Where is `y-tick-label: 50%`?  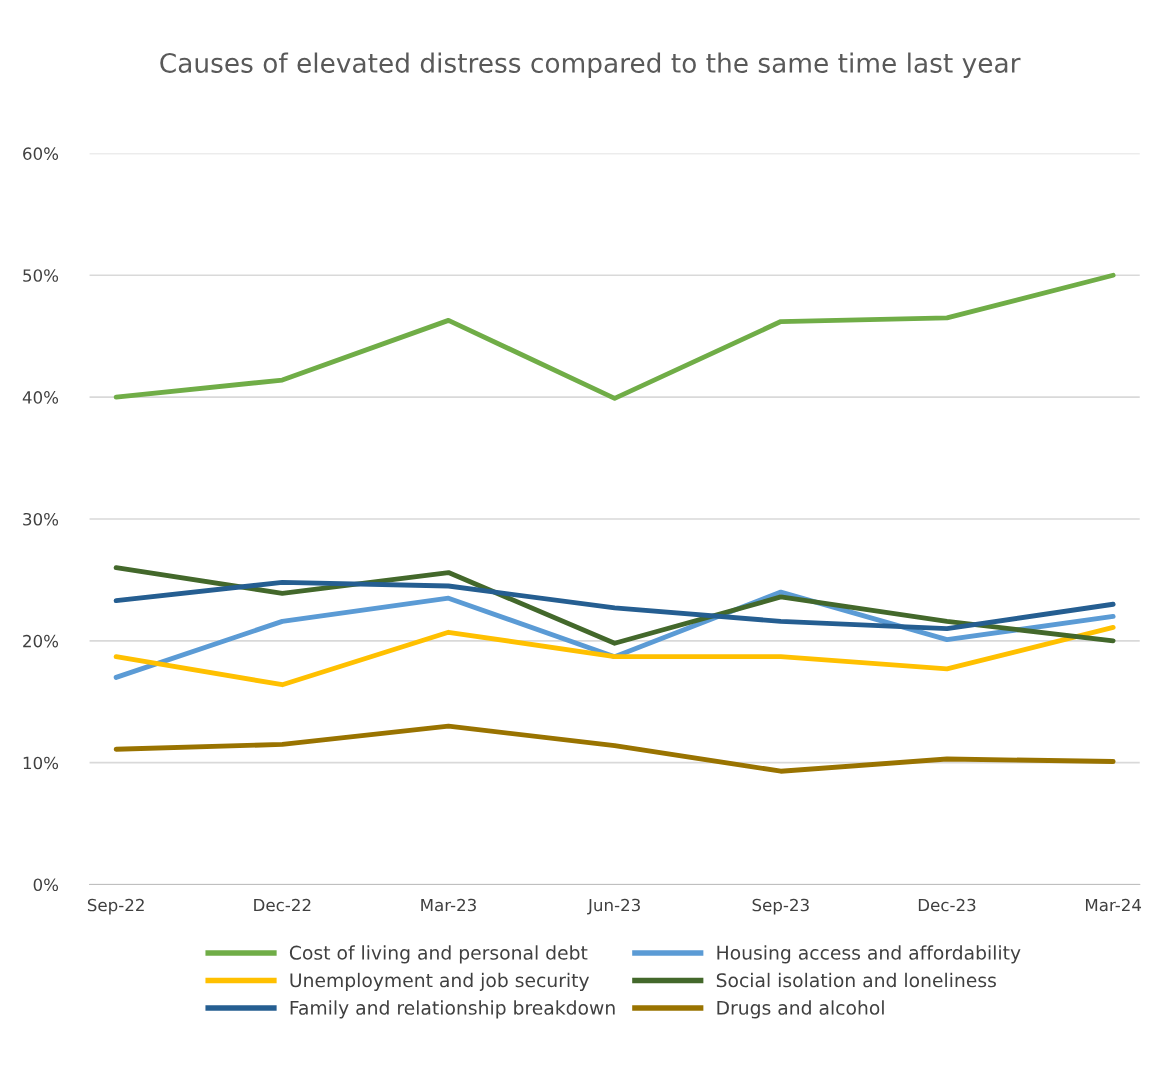 y-tick-label: 50% is located at coordinates (41, 275).